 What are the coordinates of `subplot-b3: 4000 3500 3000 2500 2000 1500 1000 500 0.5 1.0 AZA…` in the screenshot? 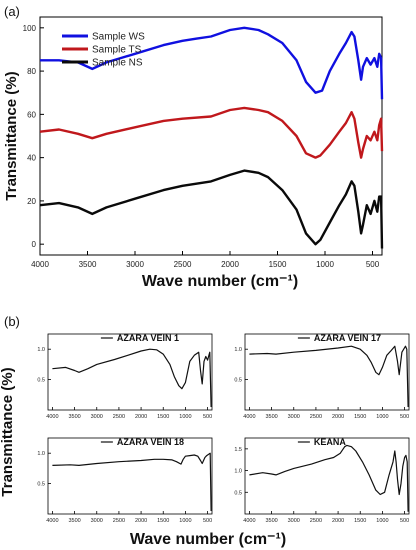 It's located at (125, 480).